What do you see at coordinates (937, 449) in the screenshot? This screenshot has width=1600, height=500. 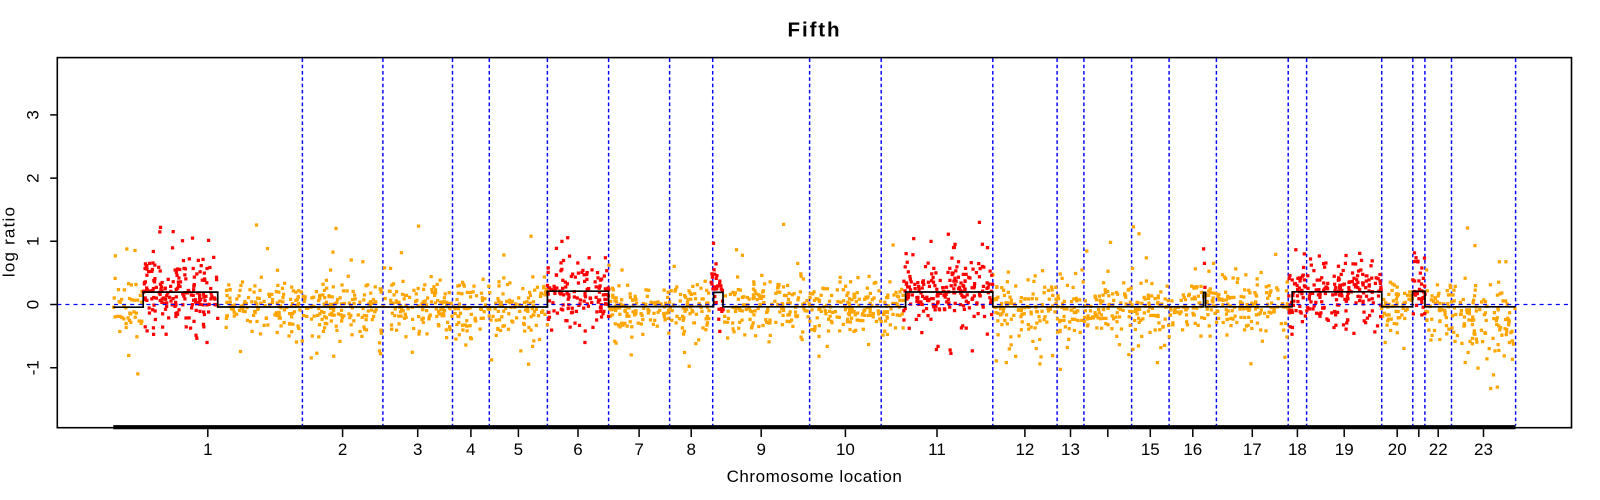 I see `svg-text: 11` at bounding box center [937, 449].